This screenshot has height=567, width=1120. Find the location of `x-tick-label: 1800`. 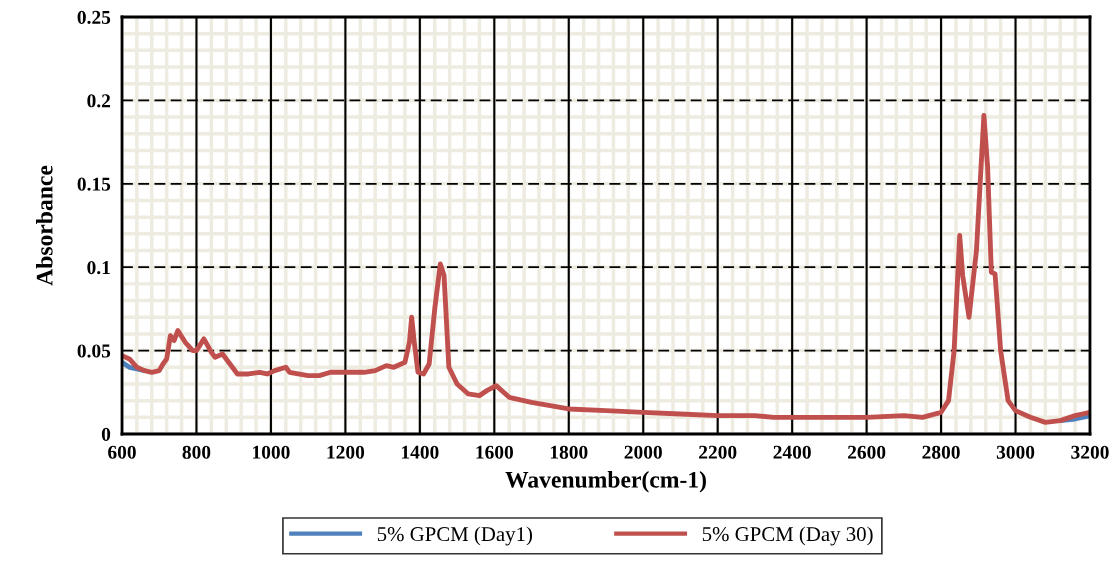

x-tick-label: 1800 is located at coordinates (569, 452).